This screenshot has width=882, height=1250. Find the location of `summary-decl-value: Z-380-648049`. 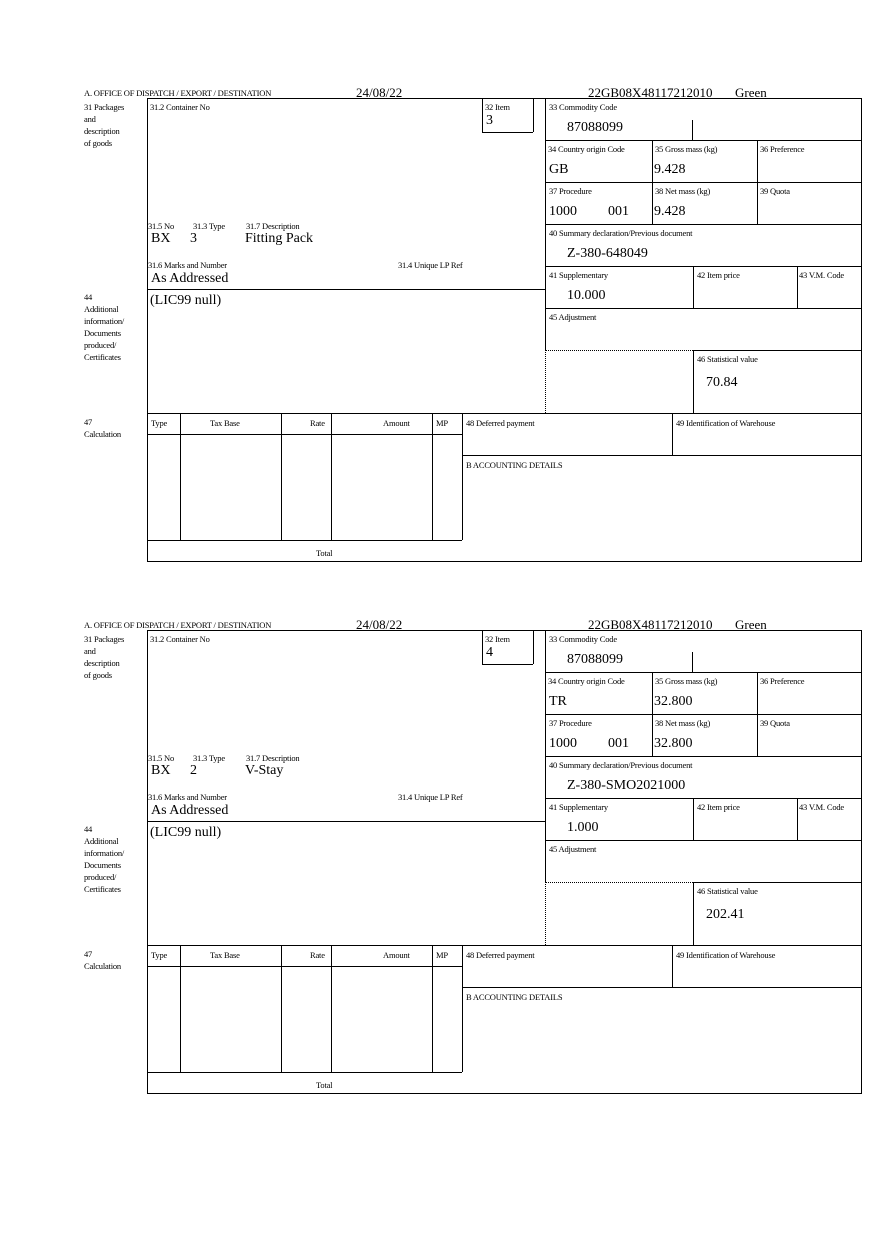

summary-decl-value: Z-380-648049 is located at coordinates (607, 253).